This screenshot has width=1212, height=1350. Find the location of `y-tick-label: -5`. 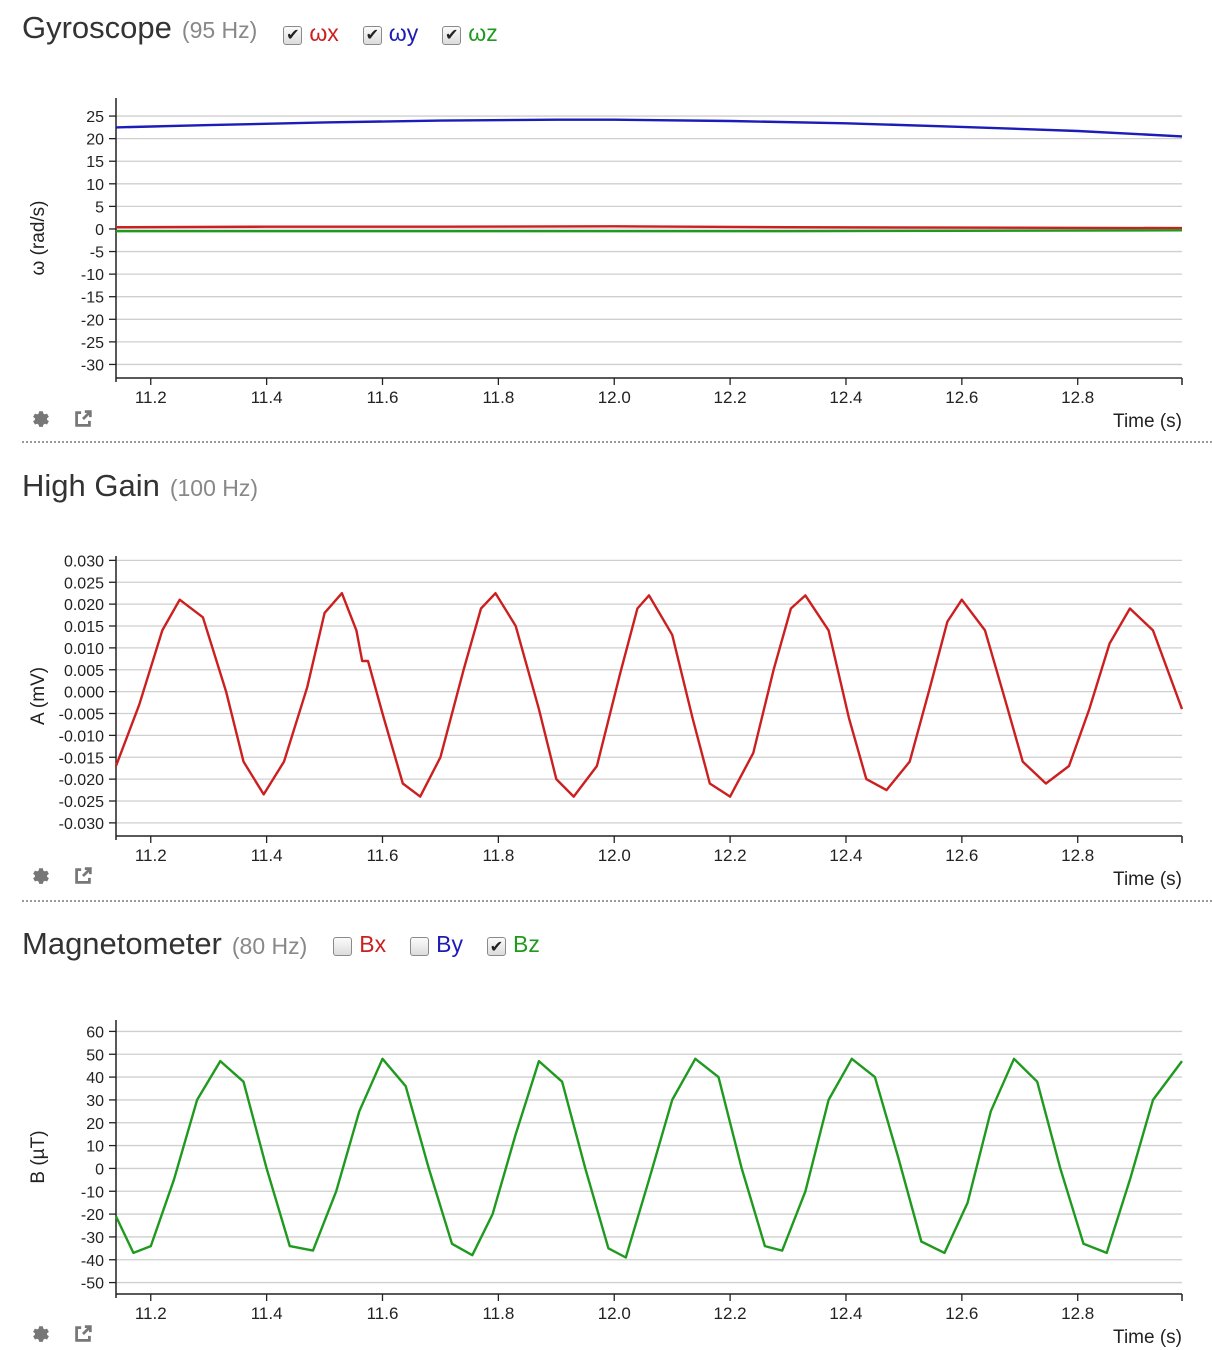

y-tick-label: -5 is located at coordinates (97, 253).